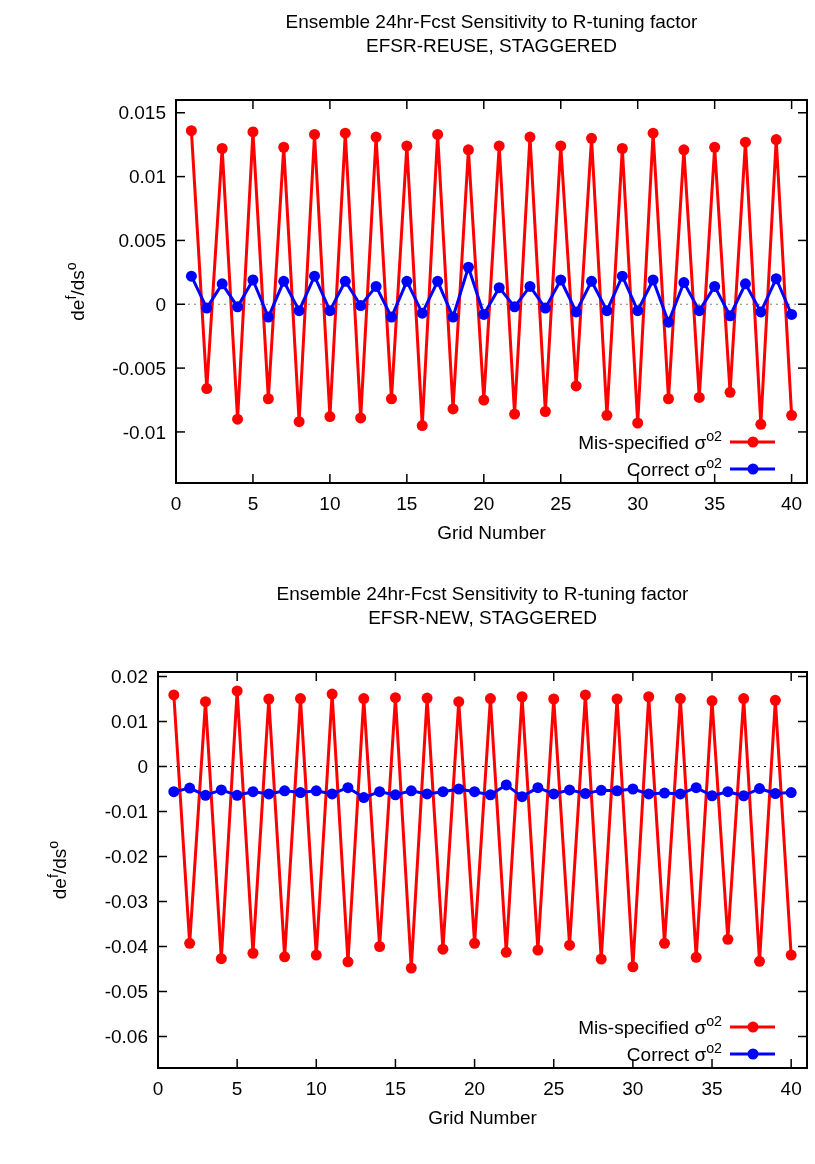 The width and height of the screenshot is (815, 1164). What do you see at coordinates (129, 677) in the screenshot?
I see `y-tick-label: 0.02` at bounding box center [129, 677].